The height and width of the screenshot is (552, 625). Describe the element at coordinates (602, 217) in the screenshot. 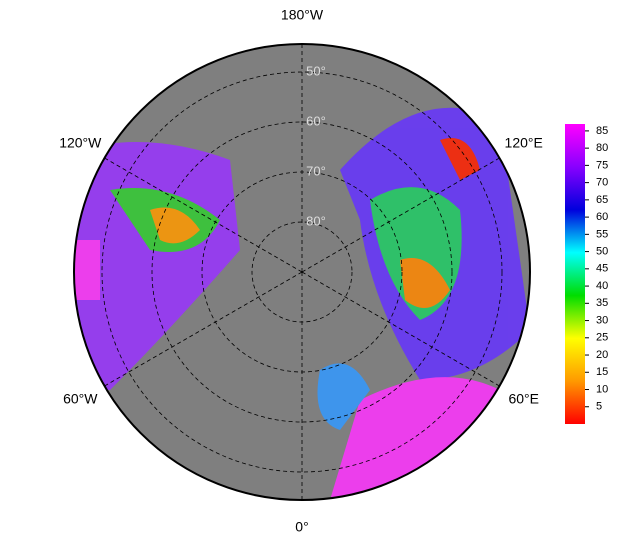

I see `colorbar-label: 60` at that location.